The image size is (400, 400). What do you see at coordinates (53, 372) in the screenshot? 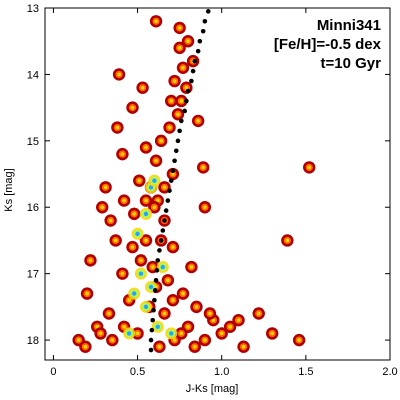
I see `x-tick-label: 0` at bounding box center [53, 372].